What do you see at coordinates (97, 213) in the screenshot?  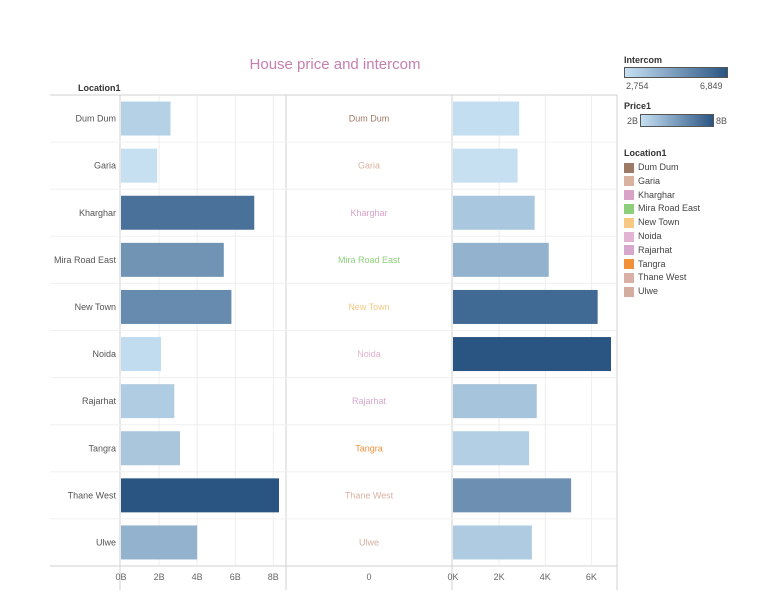 I see `category-label: Kharghar` at bounding box center [97, 213].